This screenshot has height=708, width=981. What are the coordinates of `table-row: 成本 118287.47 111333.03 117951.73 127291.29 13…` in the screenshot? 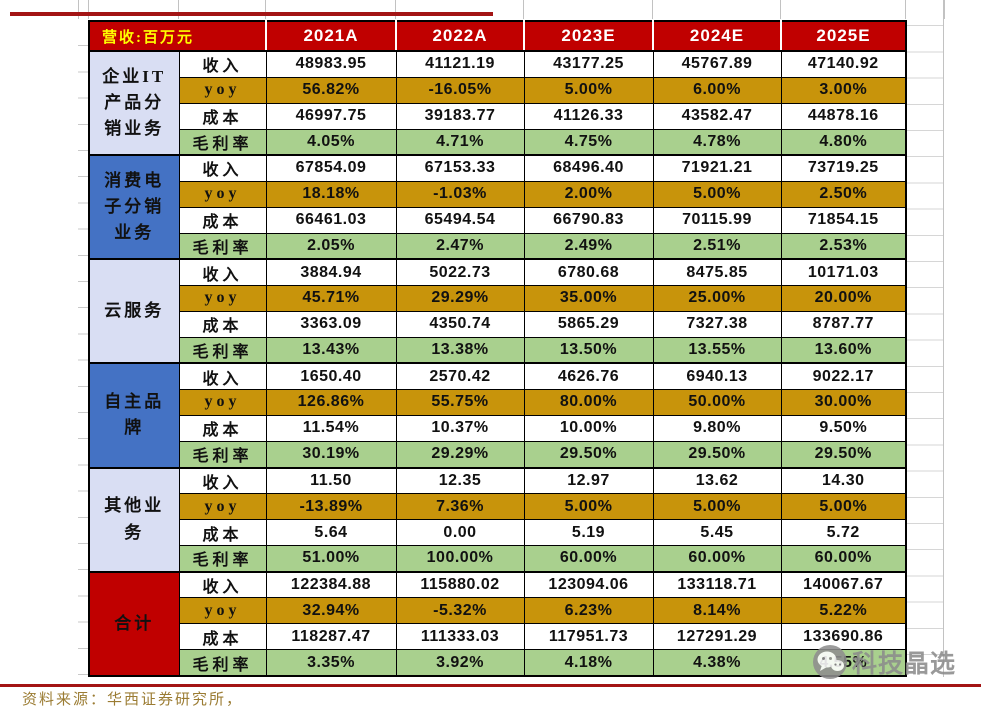 It's located at (498, 637).